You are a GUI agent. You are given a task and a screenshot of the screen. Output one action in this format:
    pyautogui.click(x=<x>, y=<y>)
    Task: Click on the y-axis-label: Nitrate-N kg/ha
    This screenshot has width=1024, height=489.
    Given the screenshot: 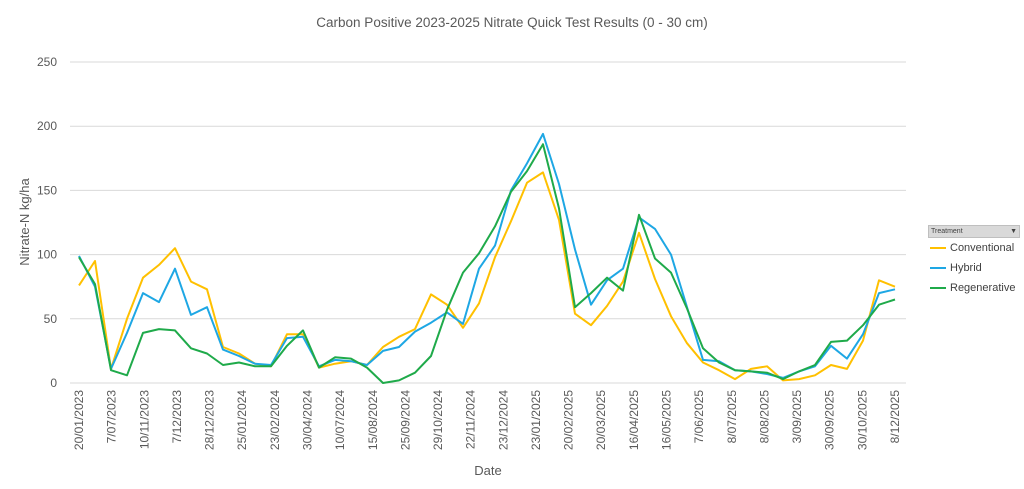 What is the action you would take?
    pyautogui.click(x=24, y=222)
    